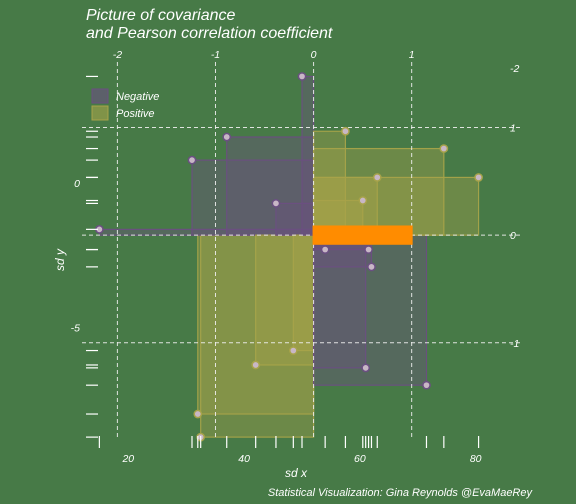 The image size is (576, 504). Describe the element at coordinates (209, 33) in the screenshot. I see `chart-title-line-2: and Pearson correlation coefficient` at that location.